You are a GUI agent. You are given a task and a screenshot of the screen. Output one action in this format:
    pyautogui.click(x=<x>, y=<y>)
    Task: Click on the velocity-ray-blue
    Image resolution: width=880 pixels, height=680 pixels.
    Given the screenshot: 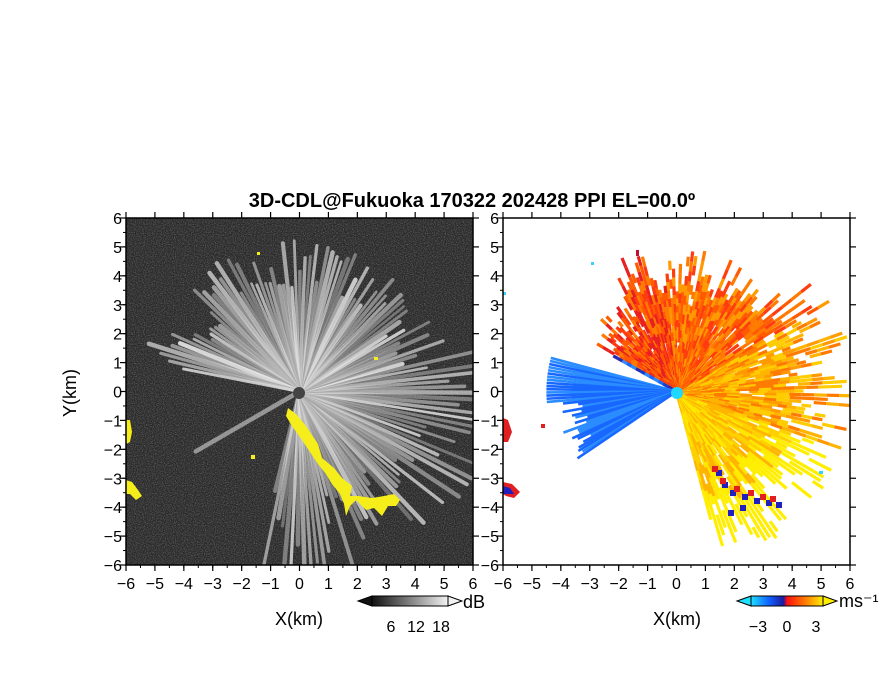 What is the action you would take?
    pyautogui.click(x=627, y=425)
    